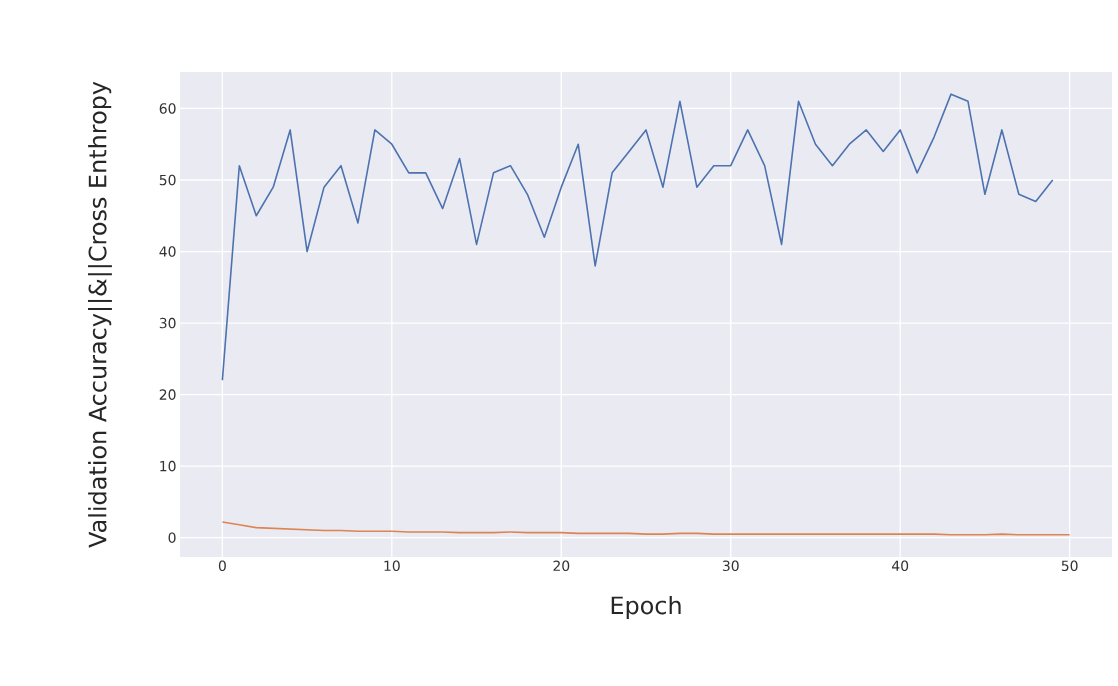 Image resolution: width=1118 pixels, height=686 pixels. Describe the element at coordinates (167, 323) in the screenshot. I see `y-tick-label: 30` at that location.